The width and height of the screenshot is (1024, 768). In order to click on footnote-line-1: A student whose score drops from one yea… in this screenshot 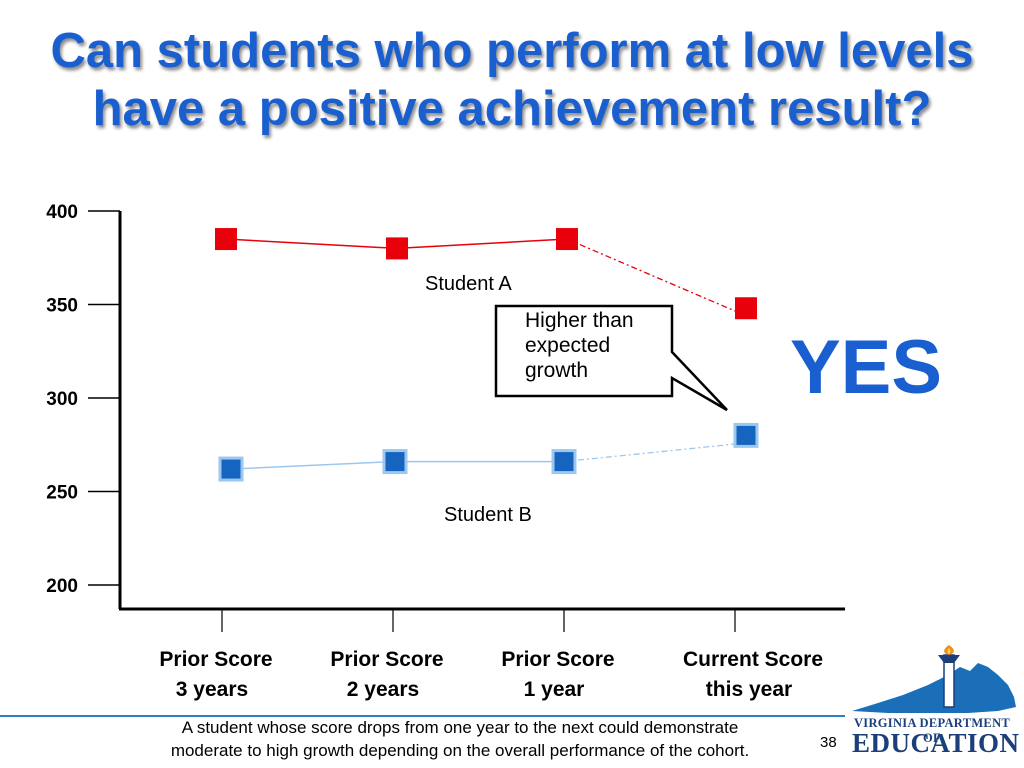, I will do `click(460, 727)`.